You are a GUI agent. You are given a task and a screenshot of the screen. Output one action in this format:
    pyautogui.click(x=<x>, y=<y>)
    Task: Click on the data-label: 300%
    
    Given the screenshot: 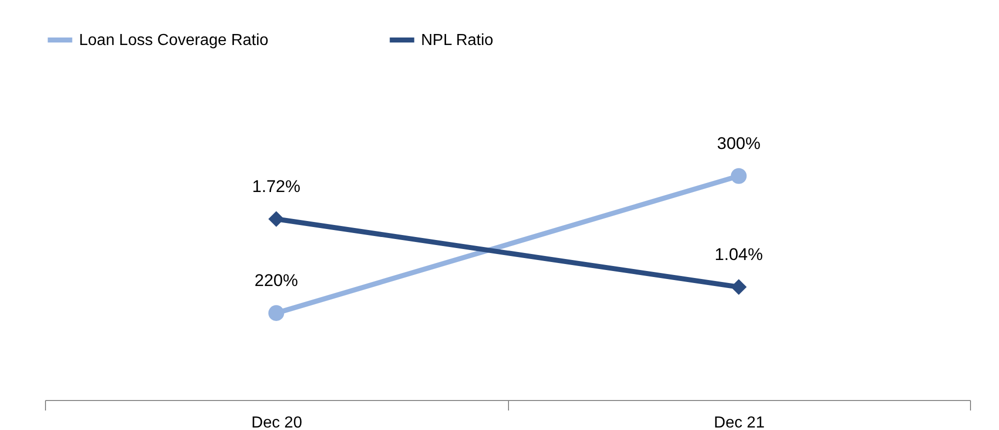 What is the action you would take?
    pyautogui.click(x=738, y=143)
    